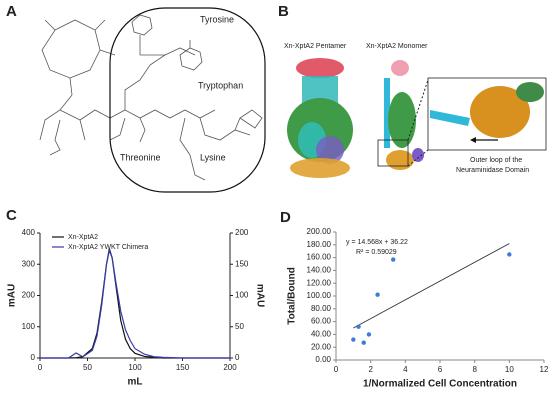 The width and height of the screenshot is (550, 397). I want to click on y2-tick-label: 0, so click(237, 357).